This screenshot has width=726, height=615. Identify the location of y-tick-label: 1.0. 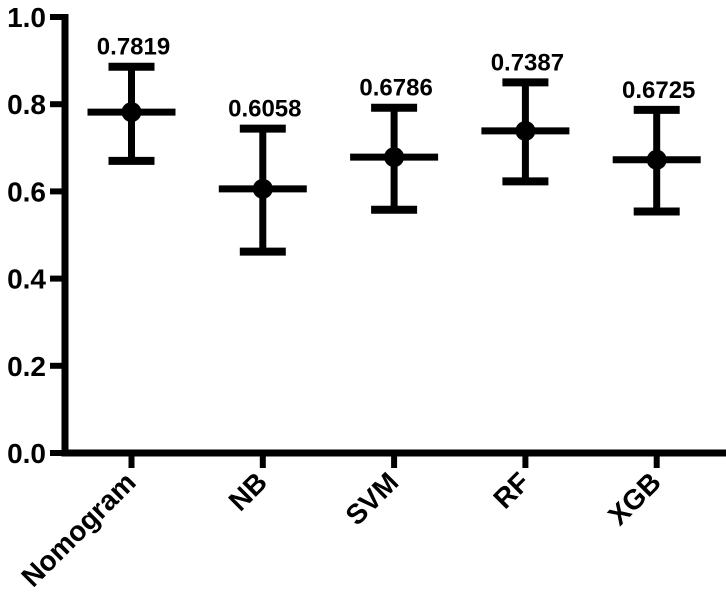
(26, 17).